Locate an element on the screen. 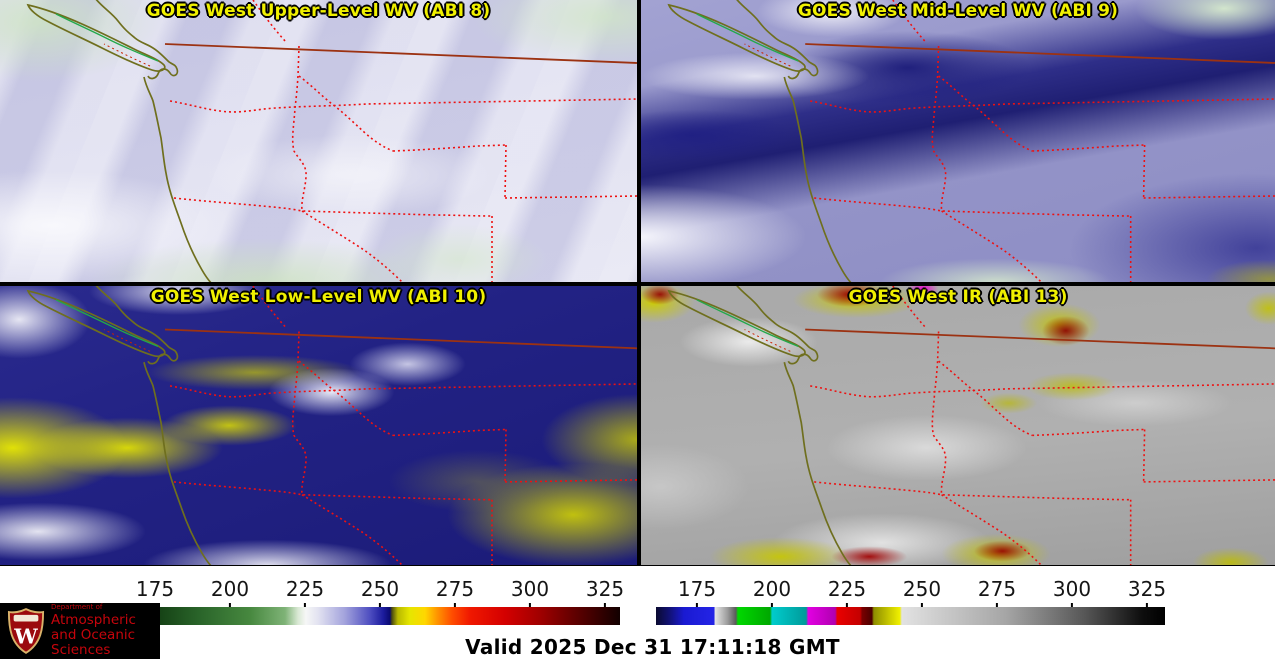 The image size is (1275, 659). logo-department-line: Department of is located at coordinates (77, 607).